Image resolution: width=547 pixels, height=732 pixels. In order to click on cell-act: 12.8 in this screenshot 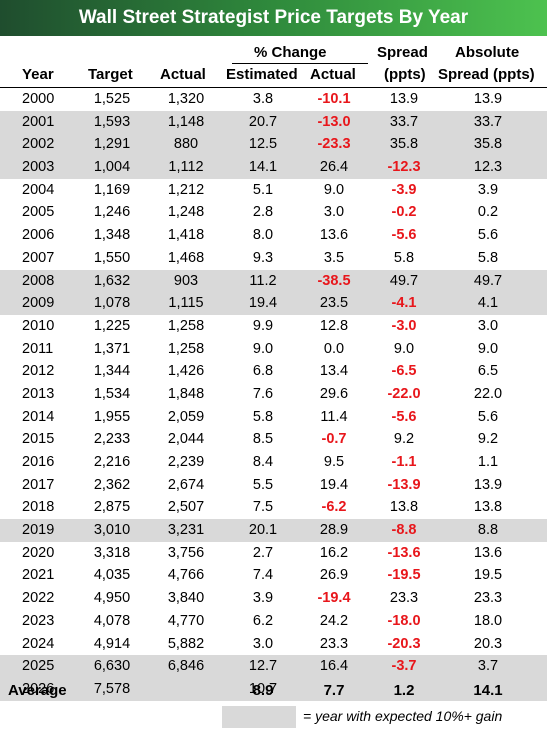, I will do `click(334, 325)`.